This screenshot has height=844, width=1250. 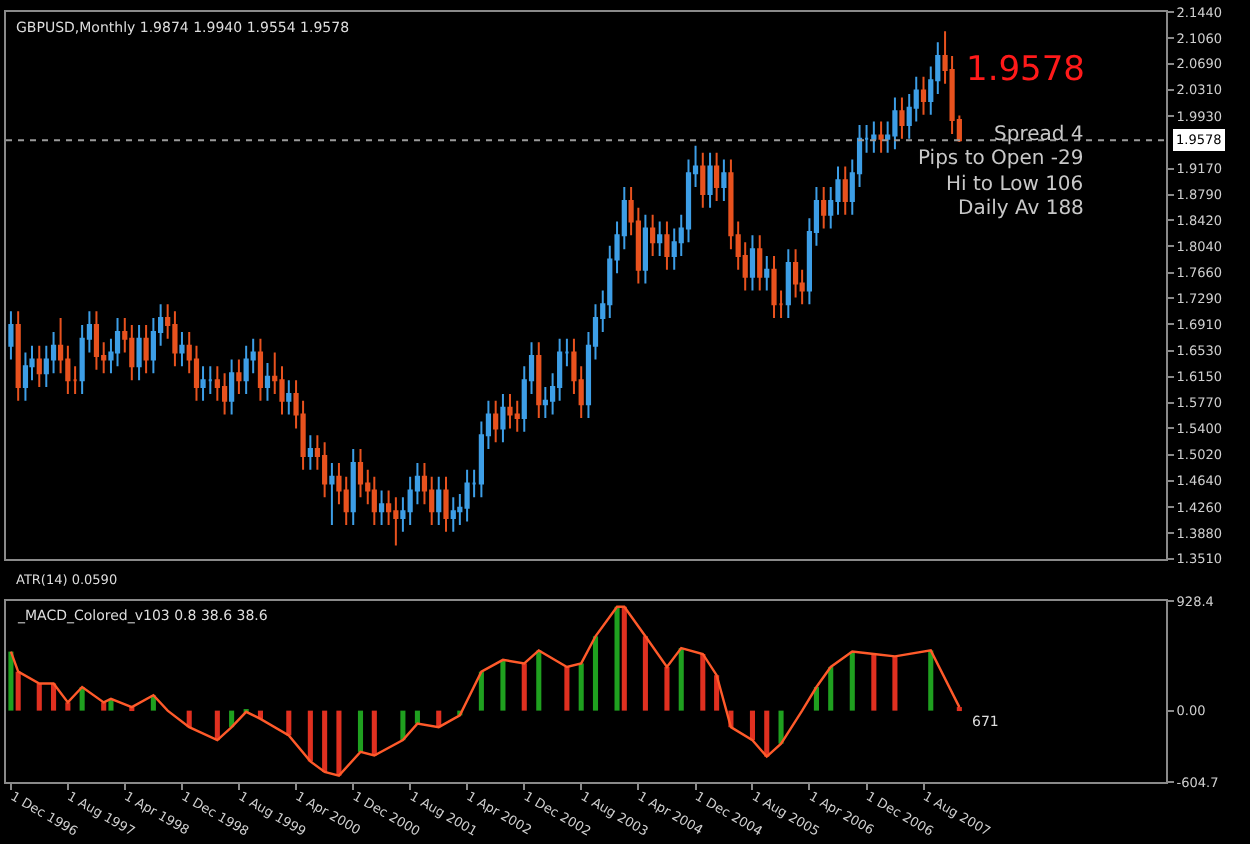 What do you see at coordinates (1001, 159) in the screenshot?
I see `annotation: Pips to Open -29` at bounding box center [1001, 159].